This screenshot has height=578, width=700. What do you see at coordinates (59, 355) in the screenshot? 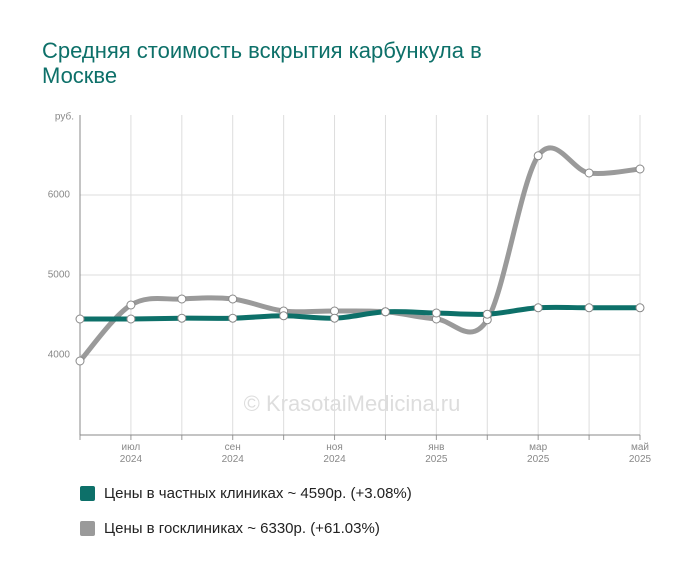
I see `y-tick-label: 4000` at bounding box center [59, 355].